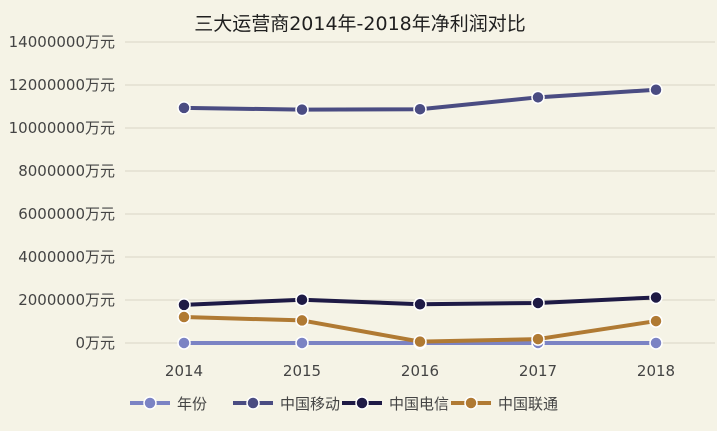  Describe the element at coordinates (302, 371) in the screenshot. I see `x-tick-label: 2015` at that location.